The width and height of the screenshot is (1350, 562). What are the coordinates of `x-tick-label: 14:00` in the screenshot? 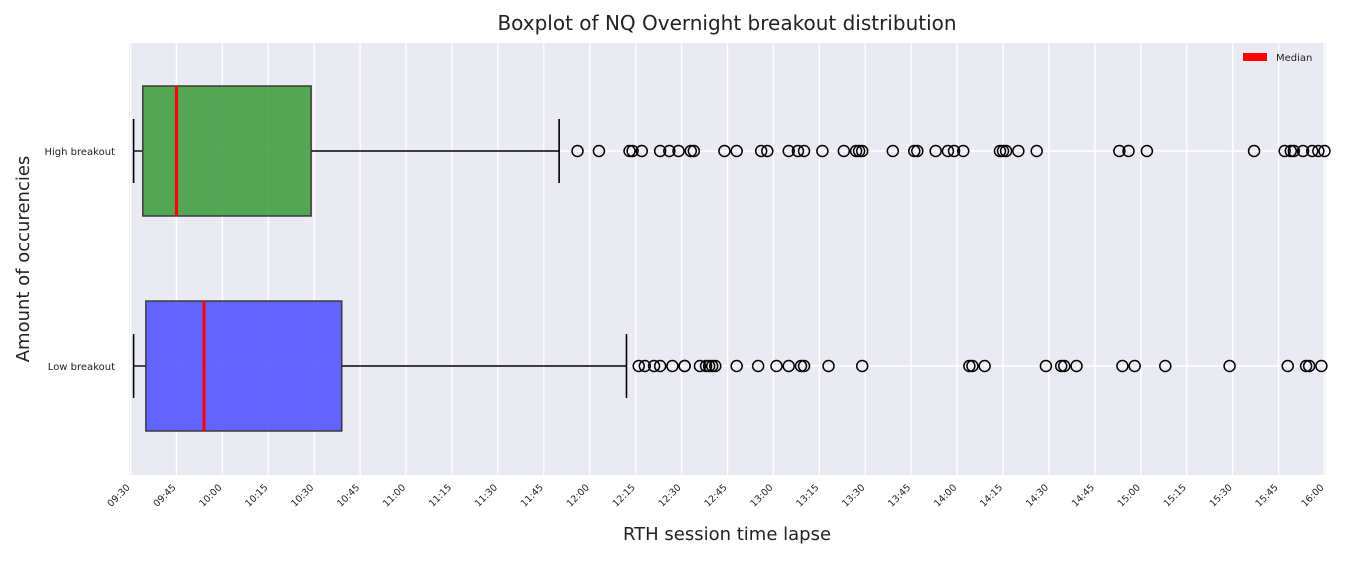 It's located at (945, 495).